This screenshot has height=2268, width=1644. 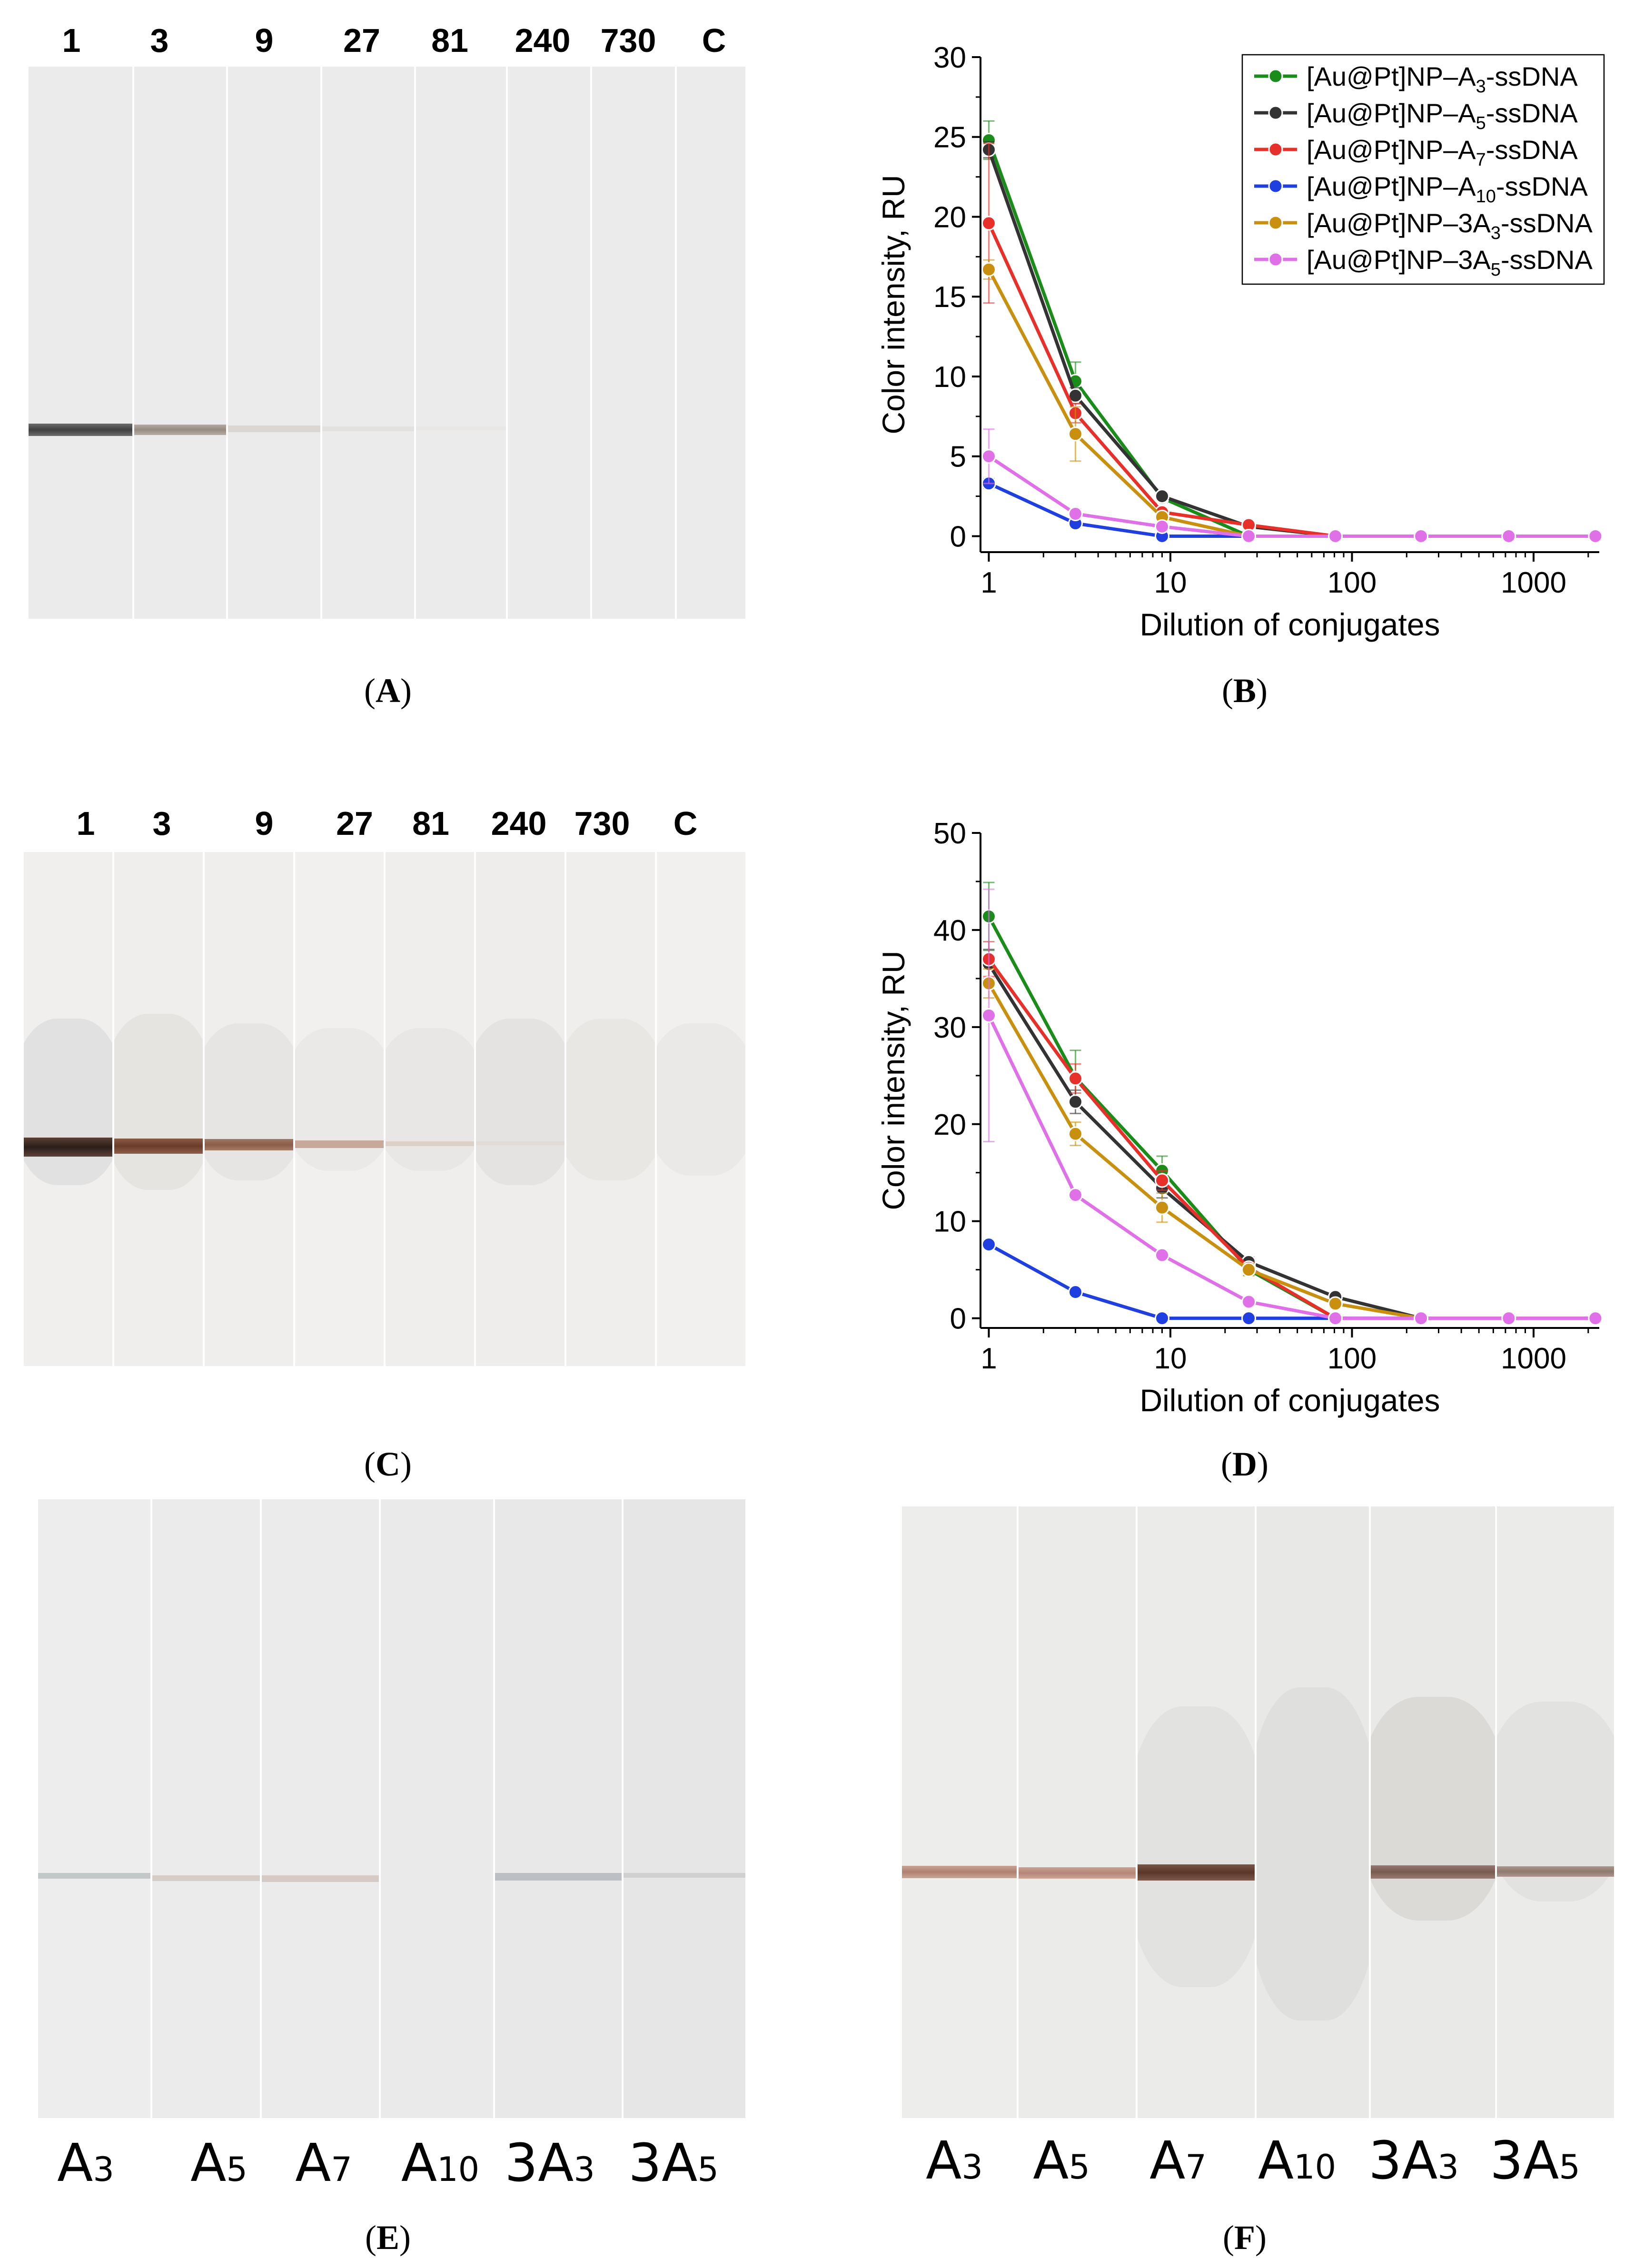 What do you see at coordinates (1259, 2165) in the screenshot?
I see `panel-f-lane-labels: A3 A5 A7 A10 3A3 3A5` at bounding box center [1259, 2165].